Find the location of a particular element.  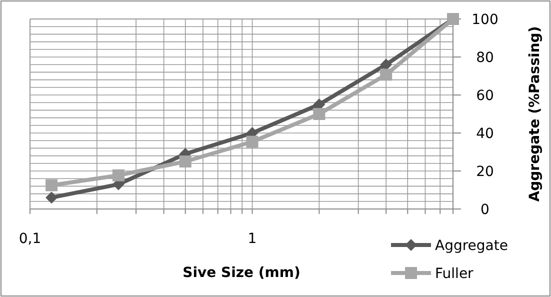

y-tick-label: 0 is located at coordinates (485, 210).